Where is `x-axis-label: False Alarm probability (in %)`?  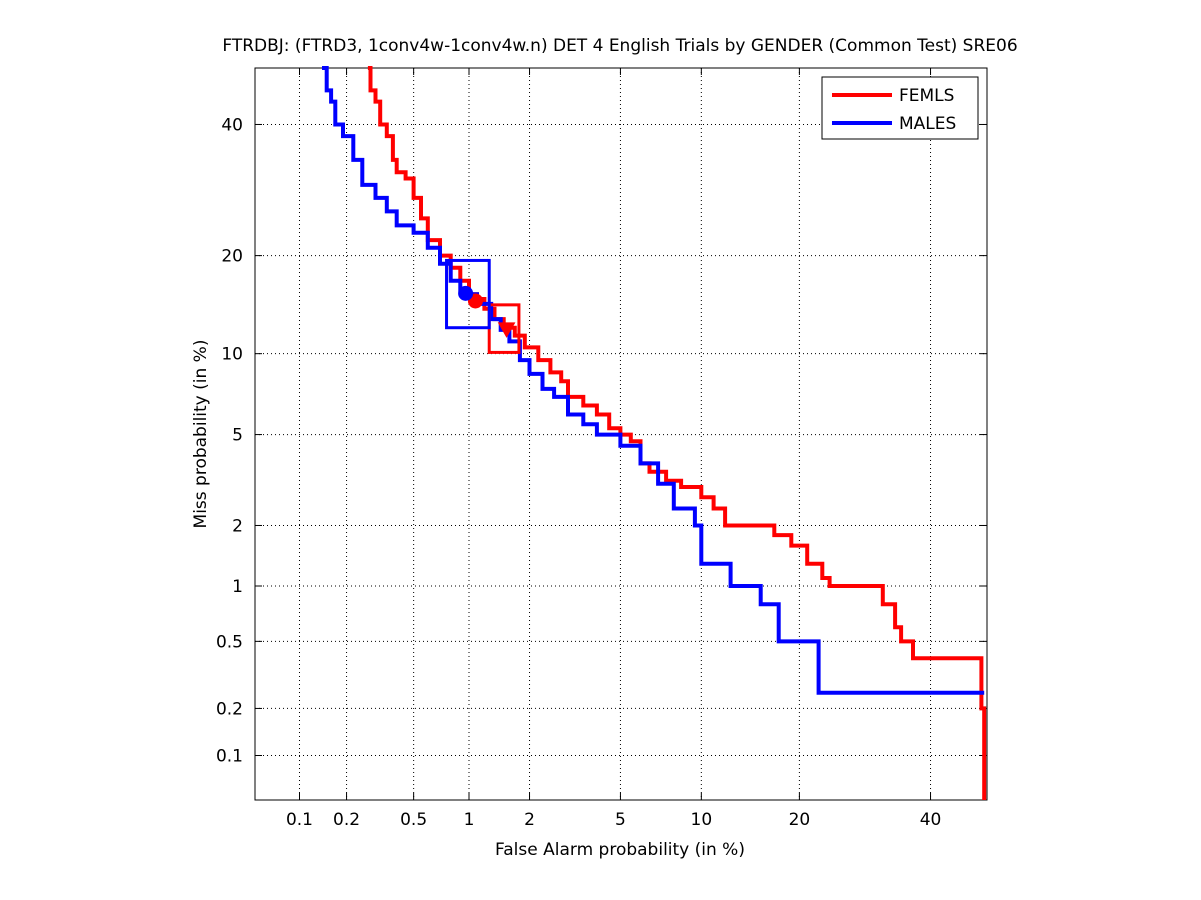 x-axis-label: False Alarm probability (in %) is located at coordinates (620, 850).